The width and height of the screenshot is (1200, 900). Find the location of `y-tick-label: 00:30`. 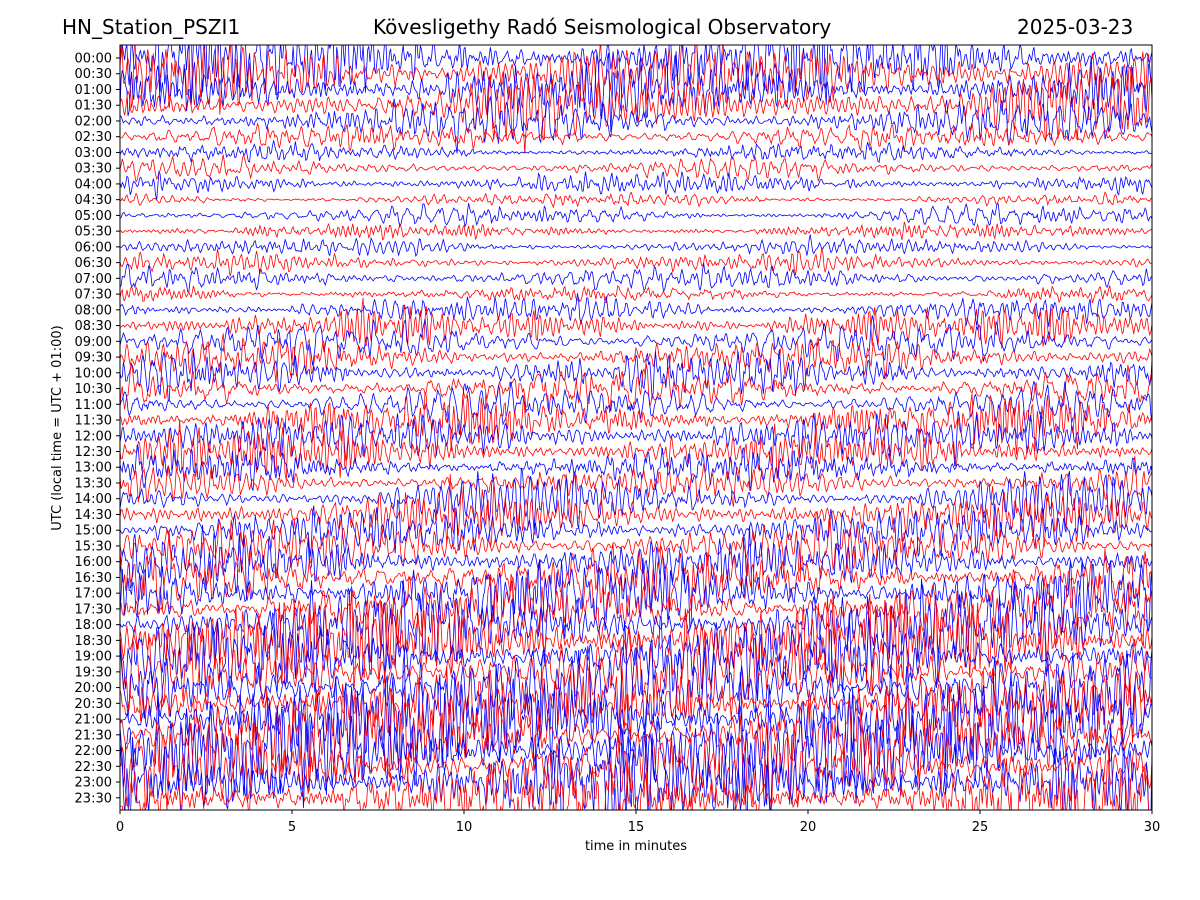

y-tick-label: 00:30 is located at coordinates (93, 74).